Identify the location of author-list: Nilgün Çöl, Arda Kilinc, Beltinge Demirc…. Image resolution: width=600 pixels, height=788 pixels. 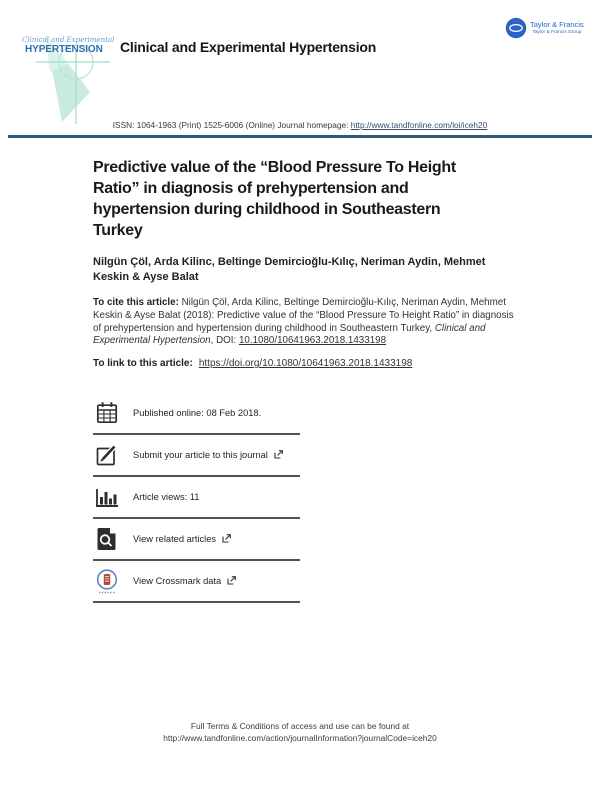
(305, 270).